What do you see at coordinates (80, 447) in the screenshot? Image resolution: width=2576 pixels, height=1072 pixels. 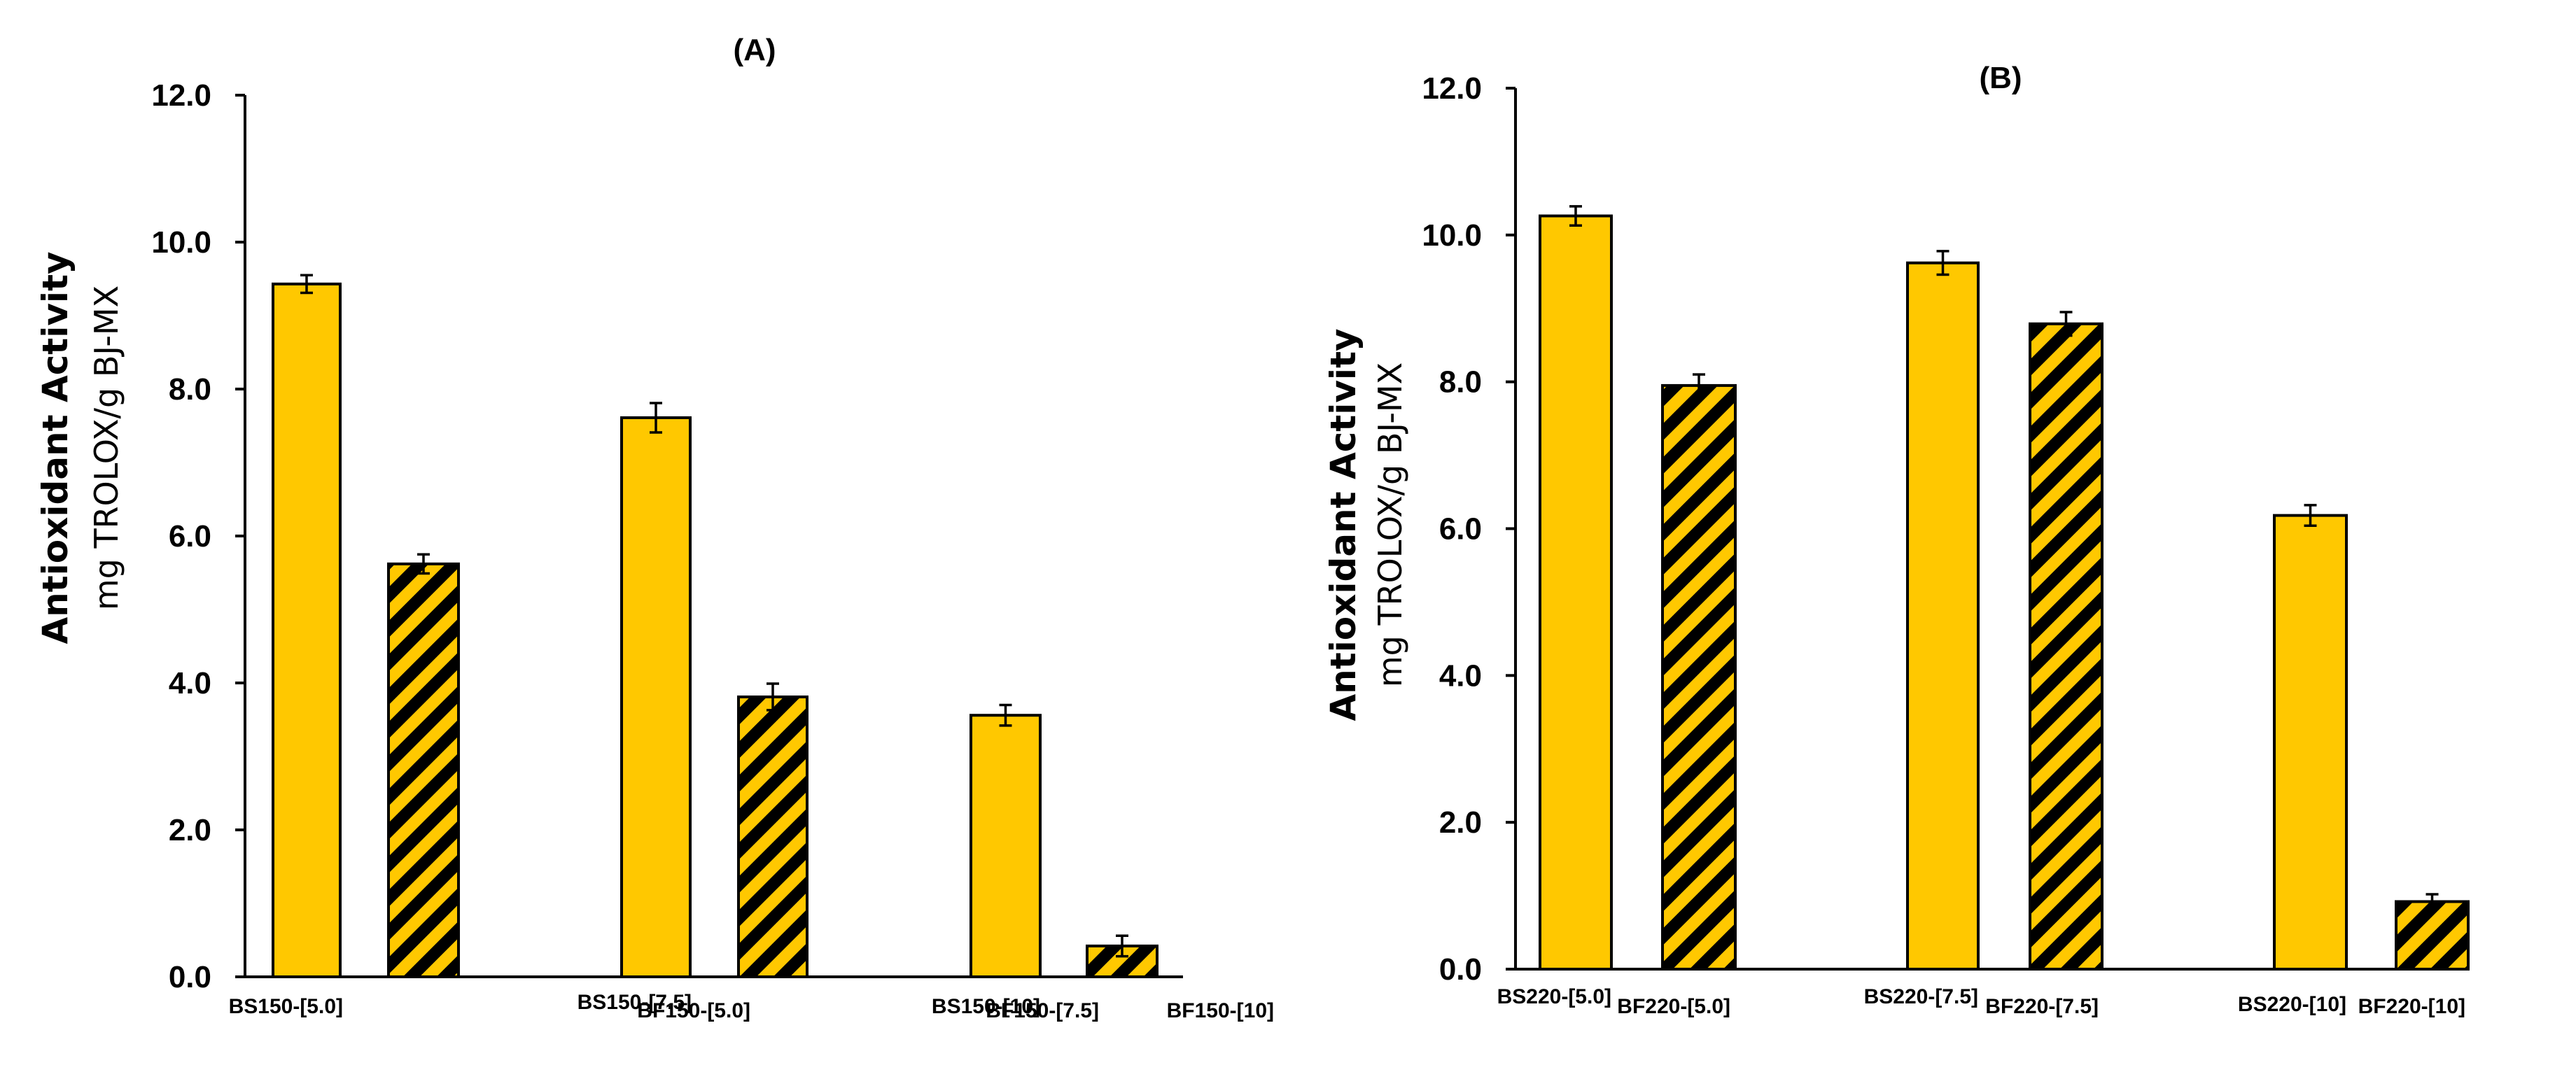 I see `panel-a-ylabel: Antioxidant Activity mg TROLOX/g BJ-MX` at bounding box center [80, 447].